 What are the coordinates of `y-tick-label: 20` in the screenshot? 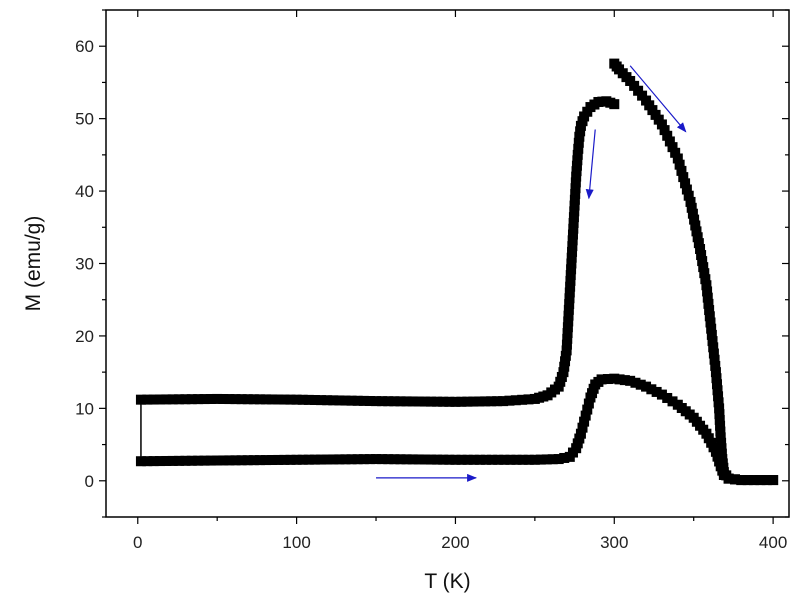 It's located at (84, 336).